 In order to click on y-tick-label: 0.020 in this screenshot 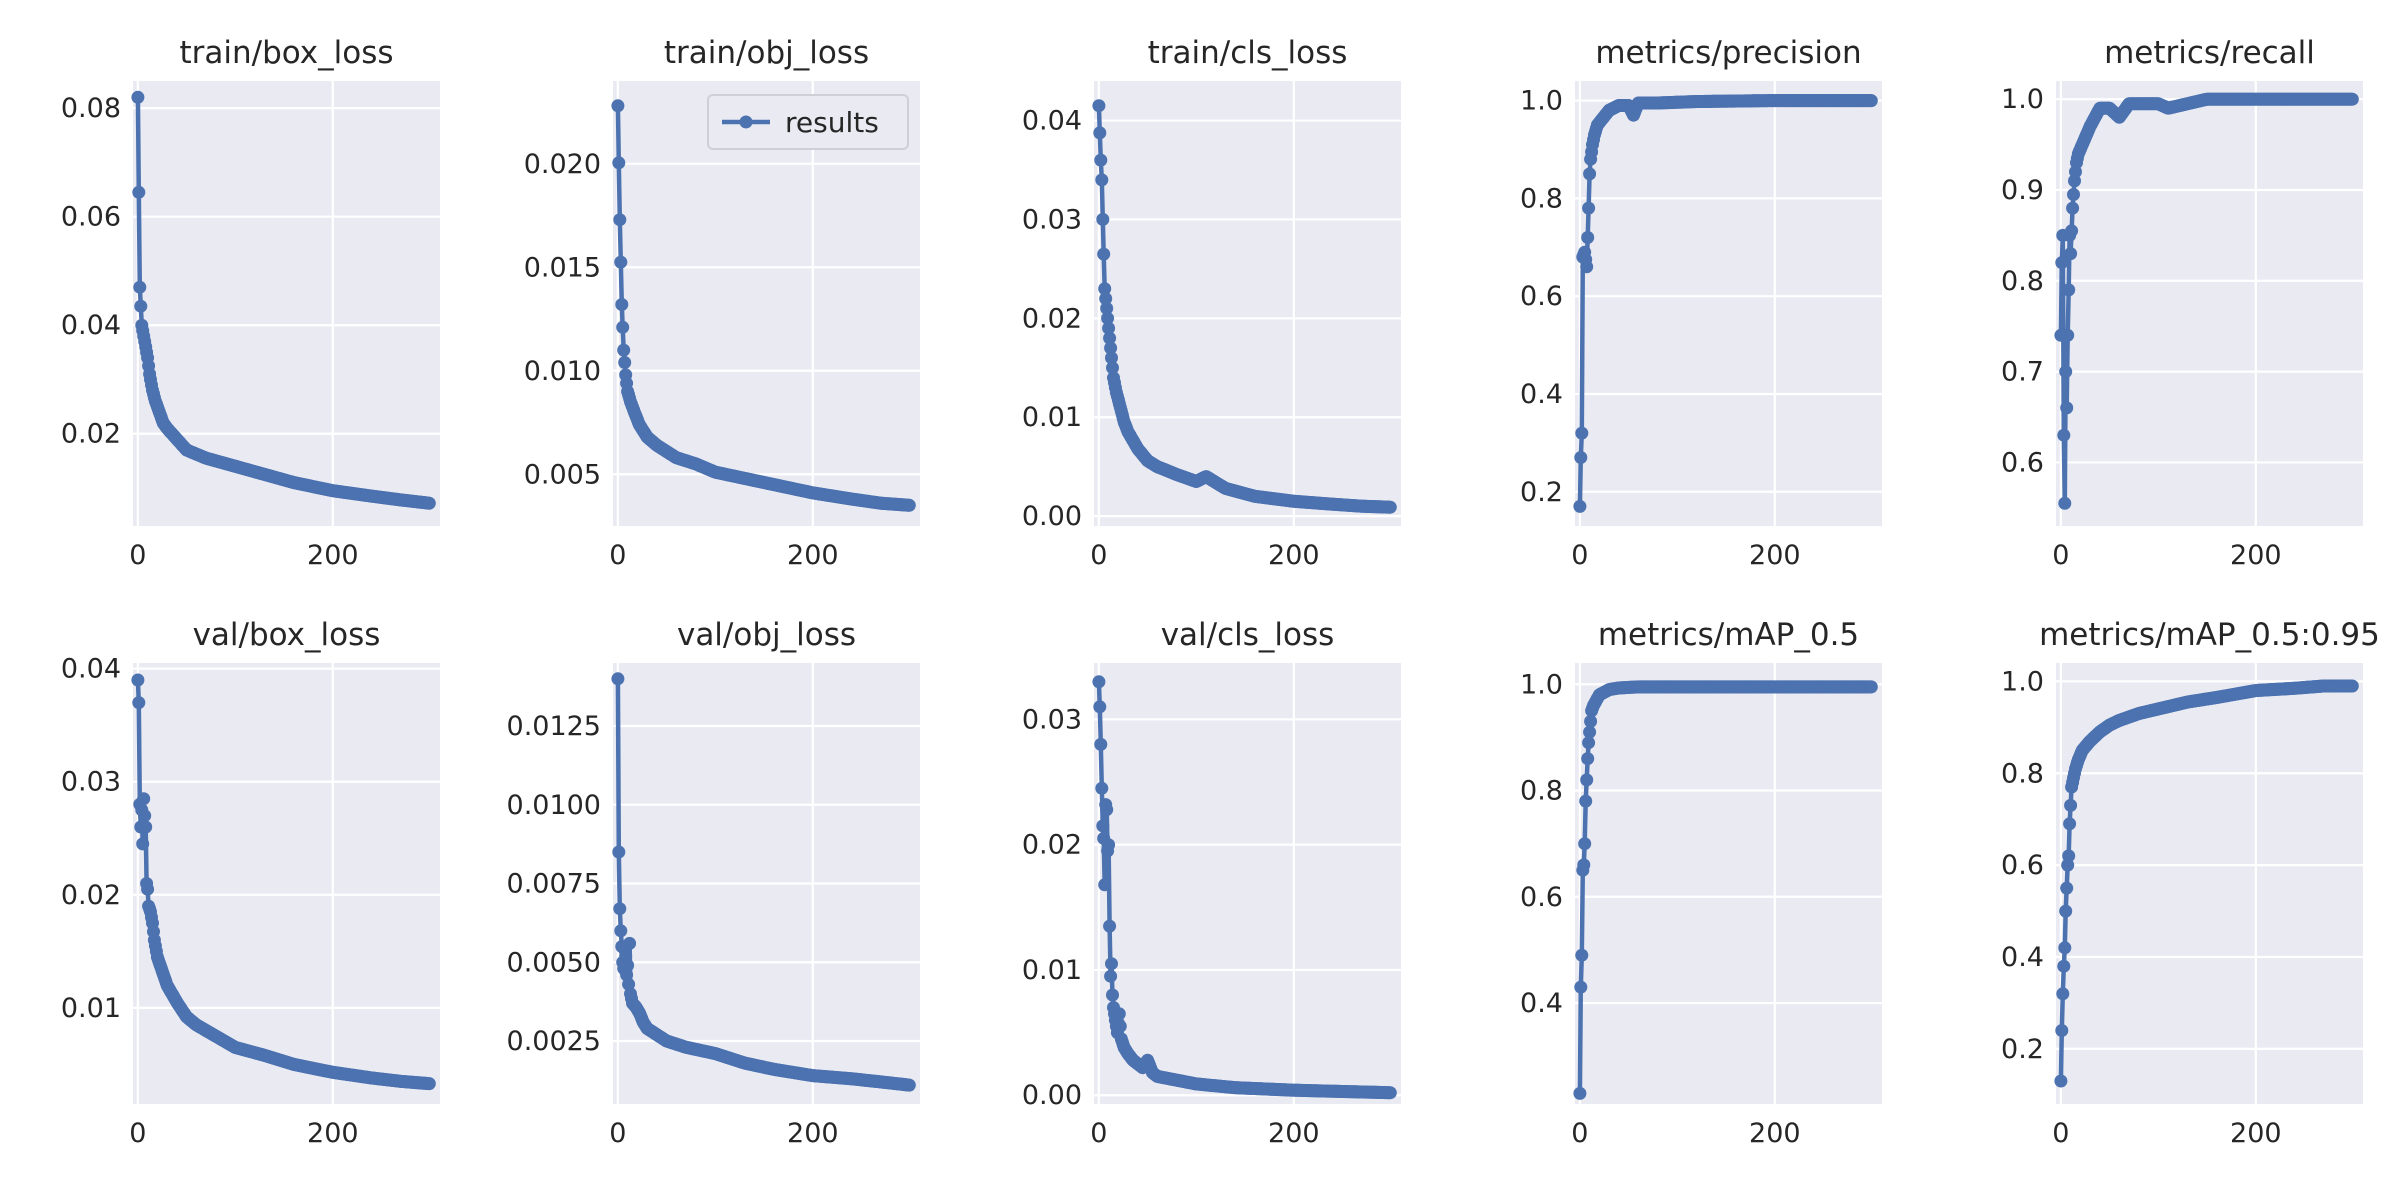, I will do `click(562, 164)`.